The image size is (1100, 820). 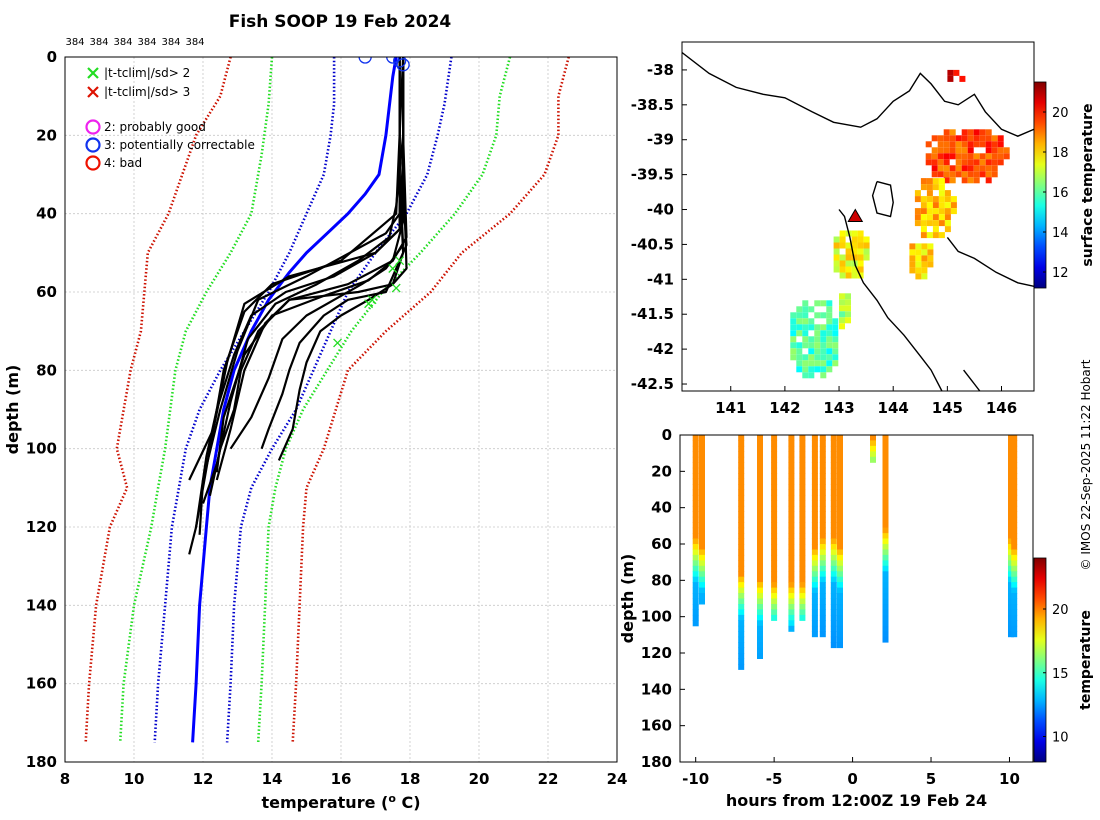 I want to click on lon-tick-label: 146, so click(x=1001, y=408).